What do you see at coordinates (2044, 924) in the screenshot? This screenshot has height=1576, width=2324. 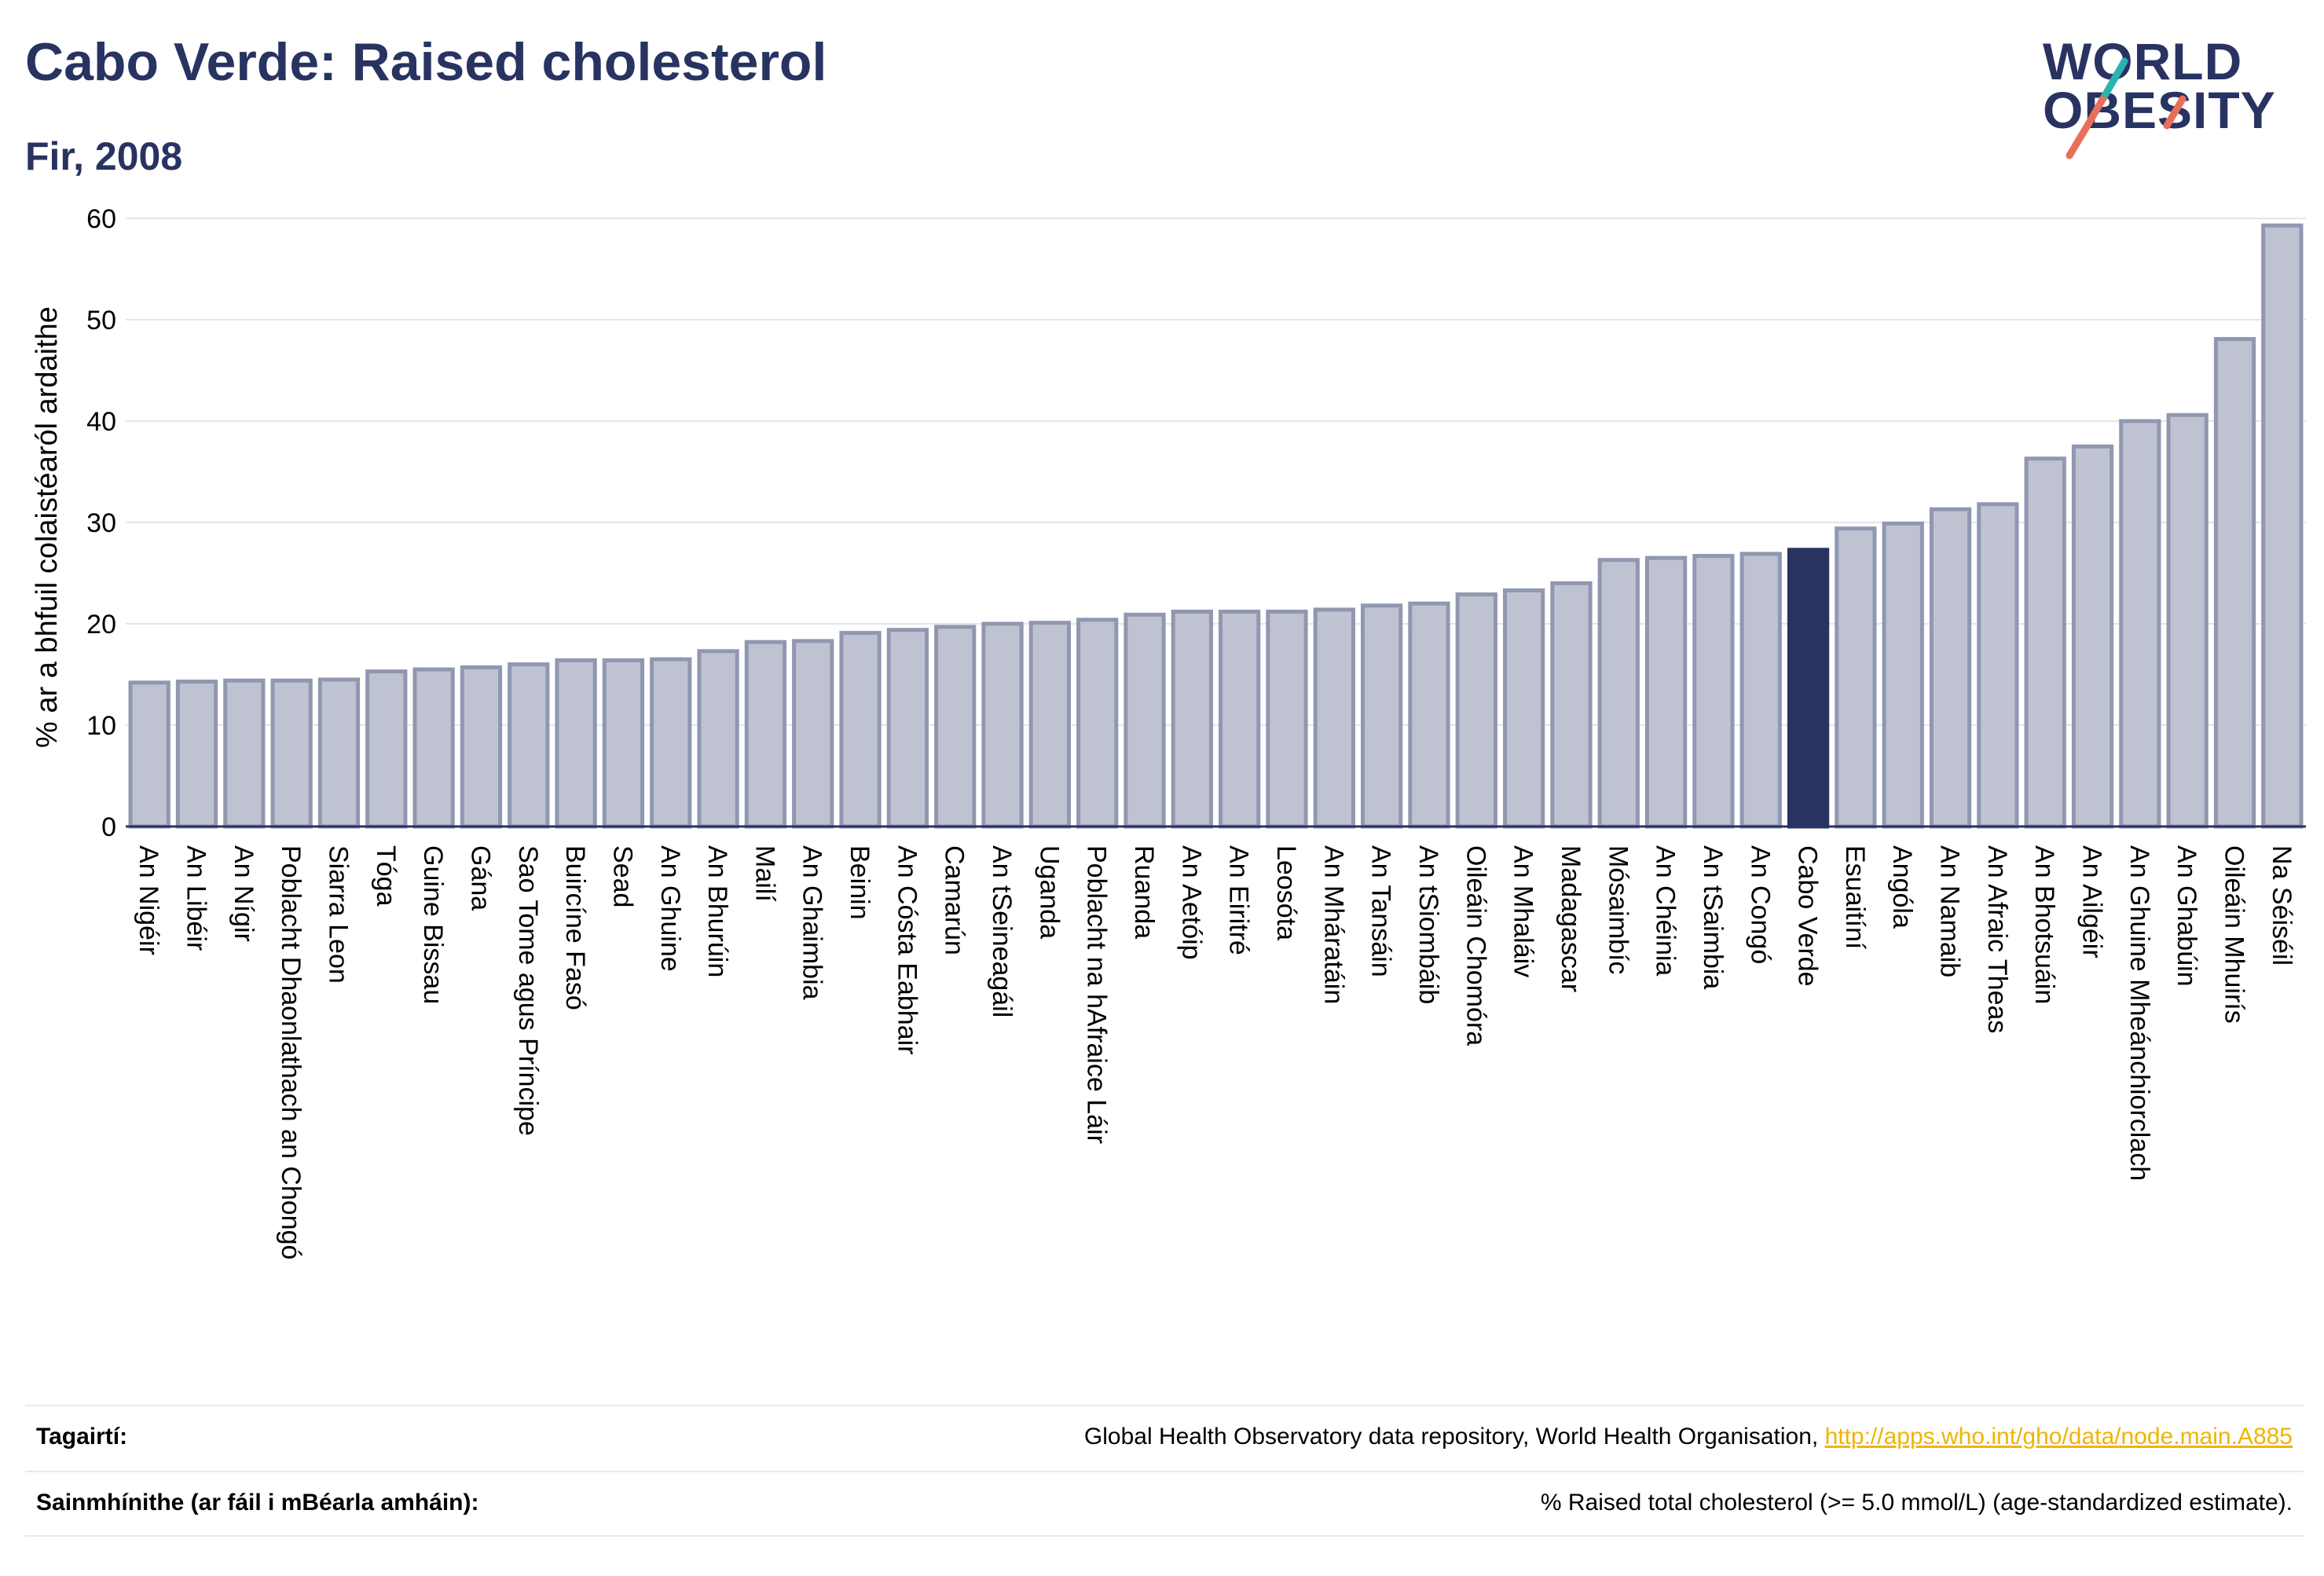 I see `x-tick-label: An Bhotsuáin` at bounding box center [2044, 924].